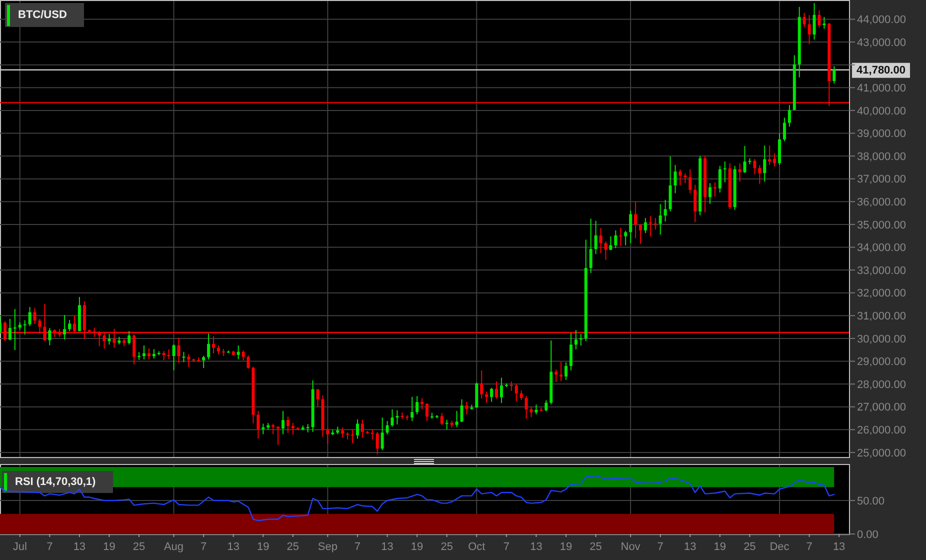 Image resolution: width=926 pixels, height=560 pixels. Describe the element at coordinates (881, 248) in the screenshot. I see `y-tick-label: 34,000.00` at that location.